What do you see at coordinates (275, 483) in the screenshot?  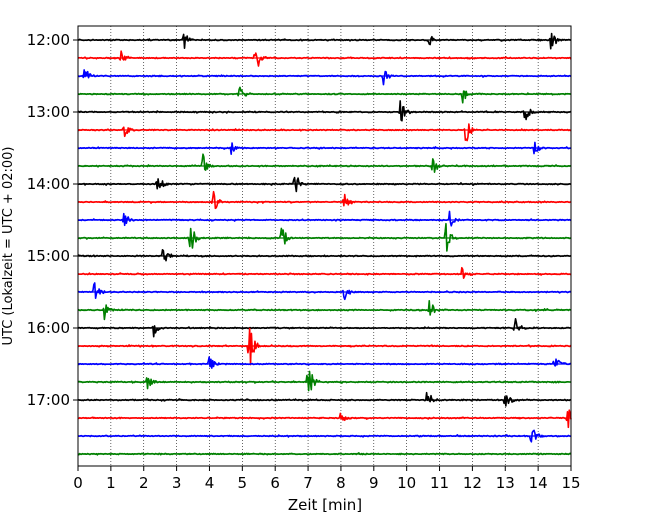 I see `x-tick-label: 6` at bounding box center [275, 483].